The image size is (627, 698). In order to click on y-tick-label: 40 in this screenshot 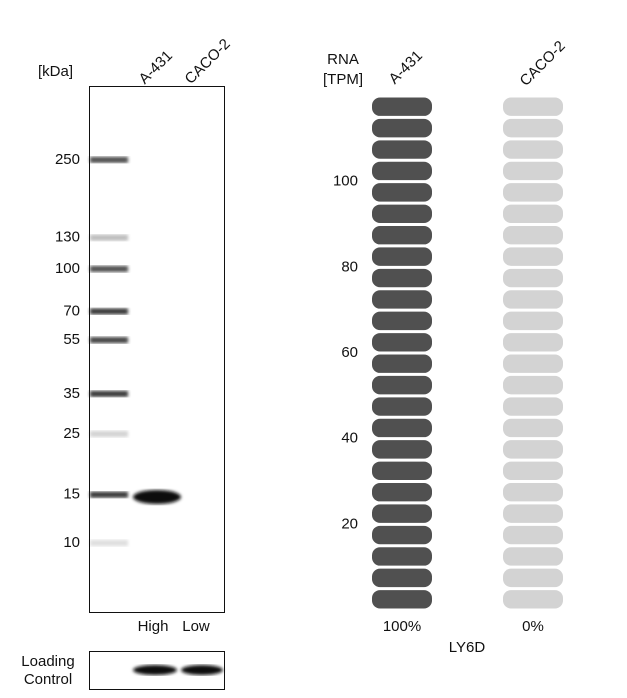, I will do `click(349, 438)`.